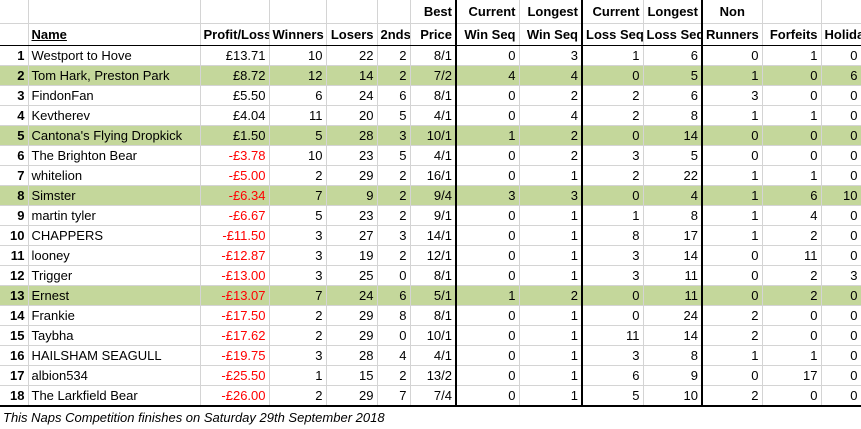 This screenshot has height=429, width=861. I want to click on winners-cell: 3, so click(298, 355).